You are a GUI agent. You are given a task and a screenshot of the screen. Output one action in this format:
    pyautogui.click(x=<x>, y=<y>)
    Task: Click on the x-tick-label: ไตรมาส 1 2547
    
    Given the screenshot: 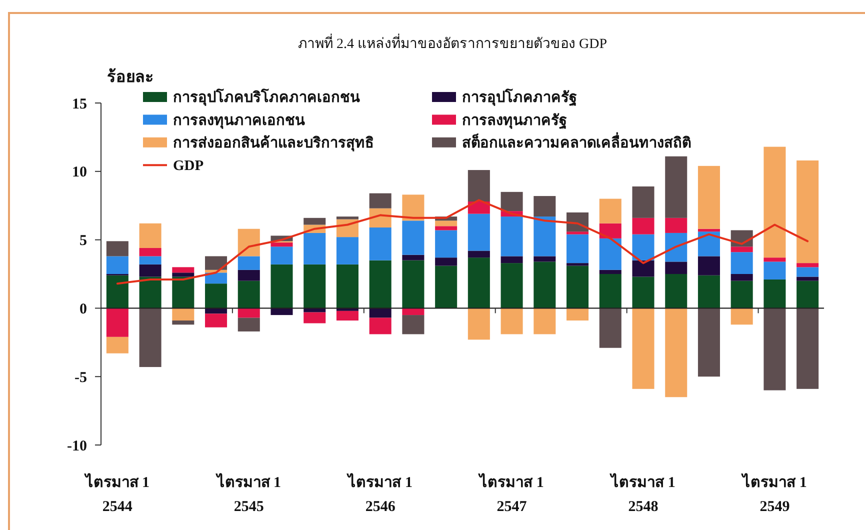 What is the action you would take?
    pyautogui.click(x=511, y=493)
    